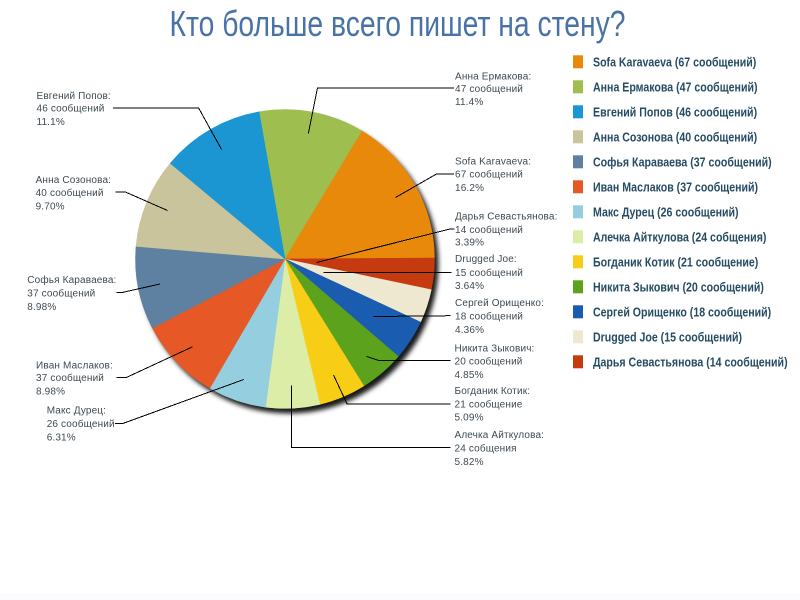  I want to click on svg-text: Дарья Севастьянова:, so click(506, 217).